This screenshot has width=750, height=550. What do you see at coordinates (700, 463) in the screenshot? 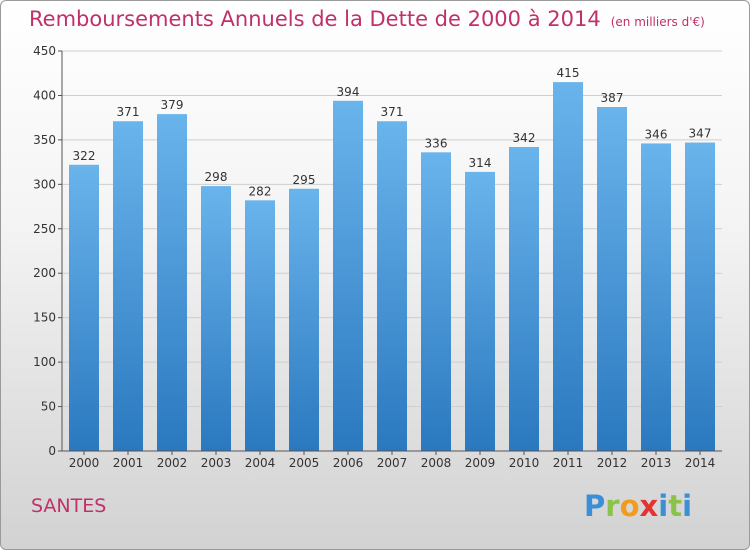
I see `x-tick-label-2014: 2014` at bounding box center [700, 463].